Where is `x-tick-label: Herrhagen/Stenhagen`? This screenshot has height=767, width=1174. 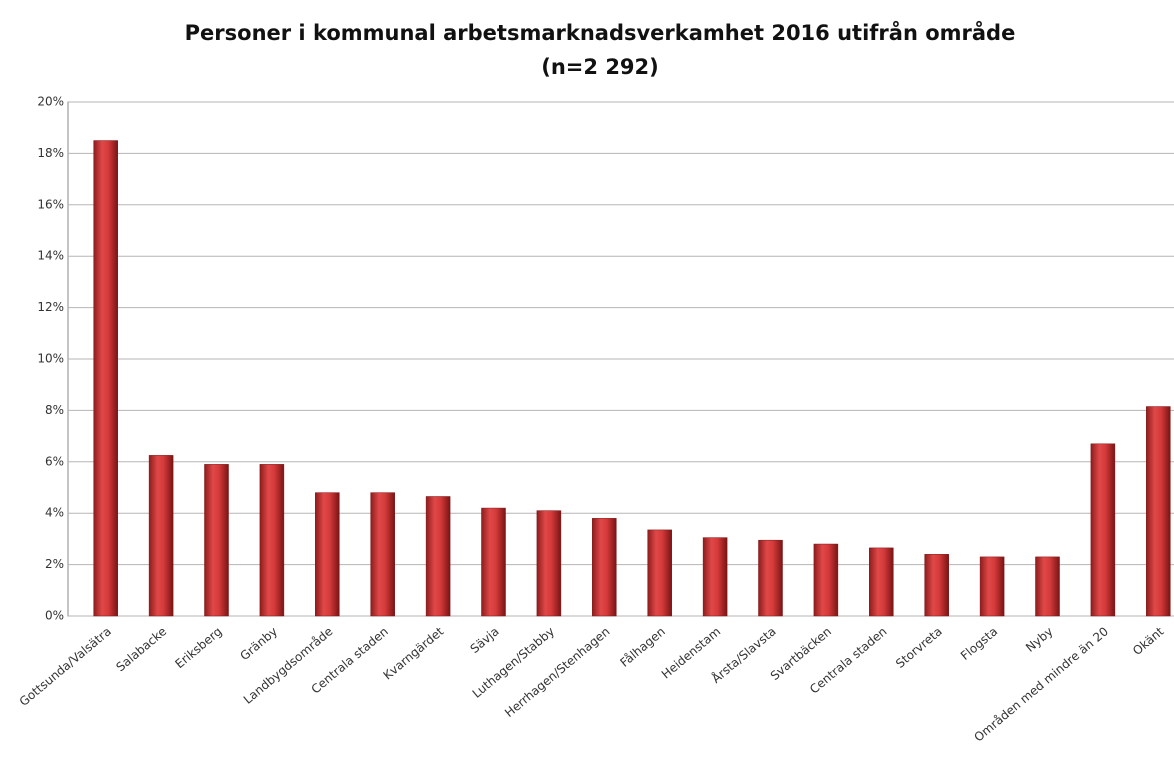 x-tick-label: Herrhagen/Stenhagen is located at coordinates (557, 672).